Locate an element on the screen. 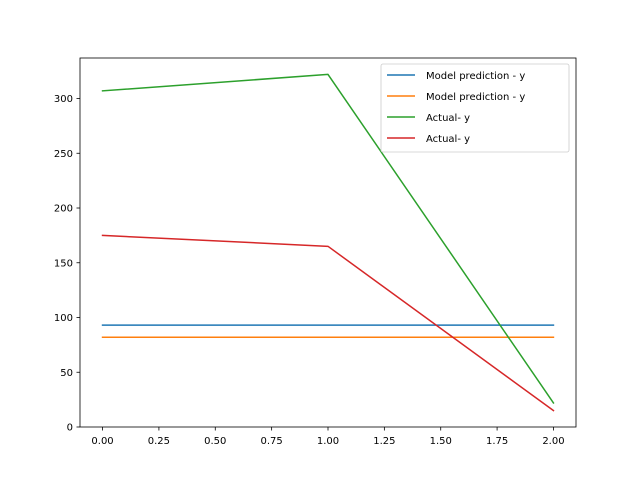  x-tick-label: 0.50 is located at coordinates (215, 441).